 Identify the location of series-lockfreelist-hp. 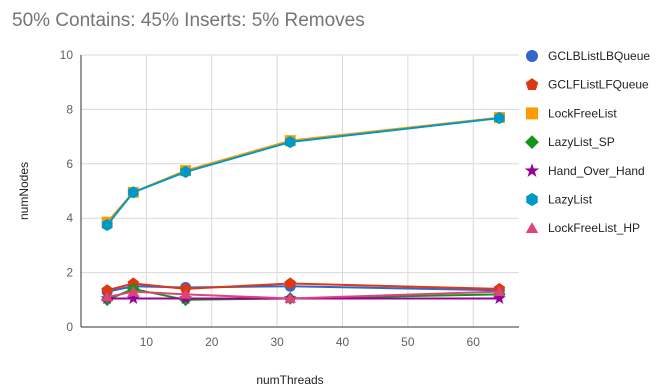
(303, 294).